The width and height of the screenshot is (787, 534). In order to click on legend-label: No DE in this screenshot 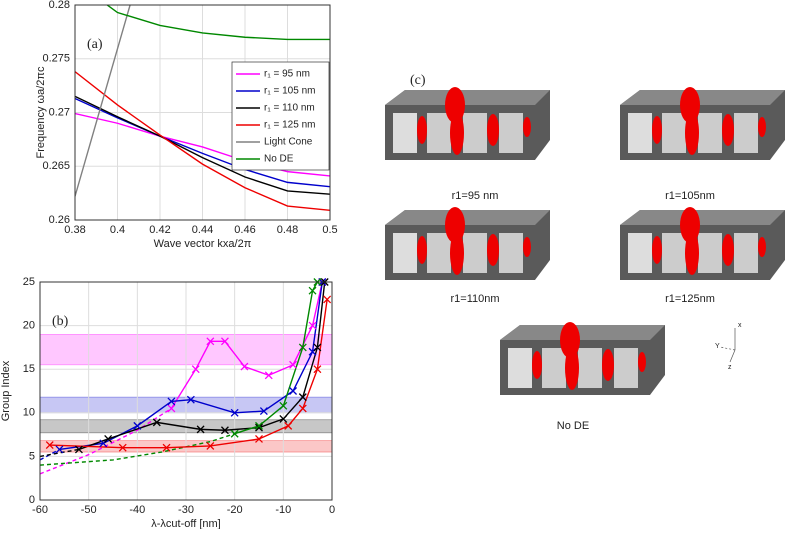, I will do `click(279, 159)`.